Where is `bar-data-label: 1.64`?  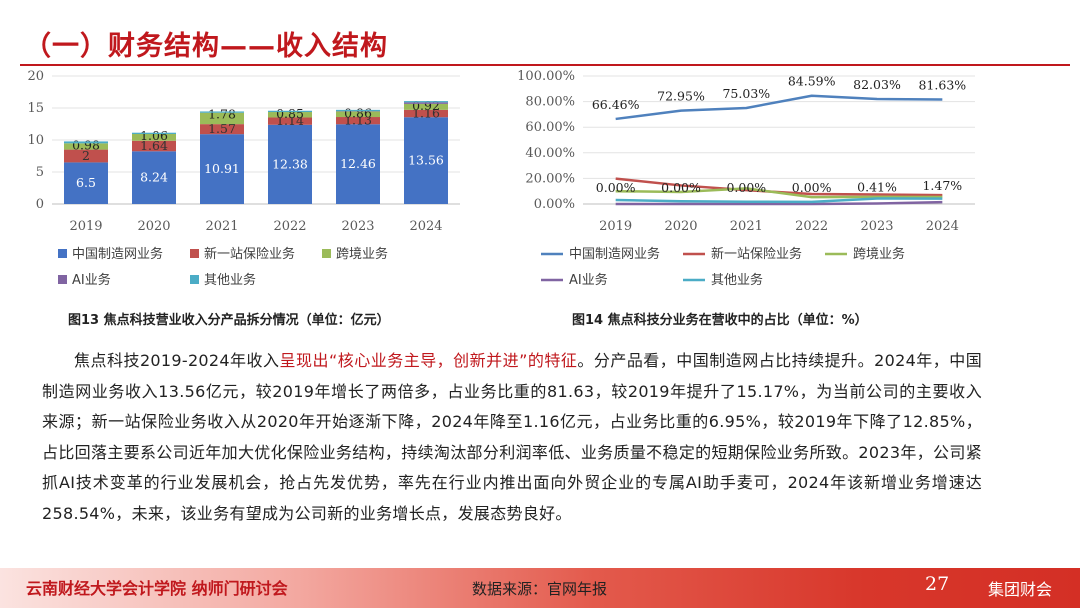 bar-data-label: 1.64 is located at coordinates (154, 145).